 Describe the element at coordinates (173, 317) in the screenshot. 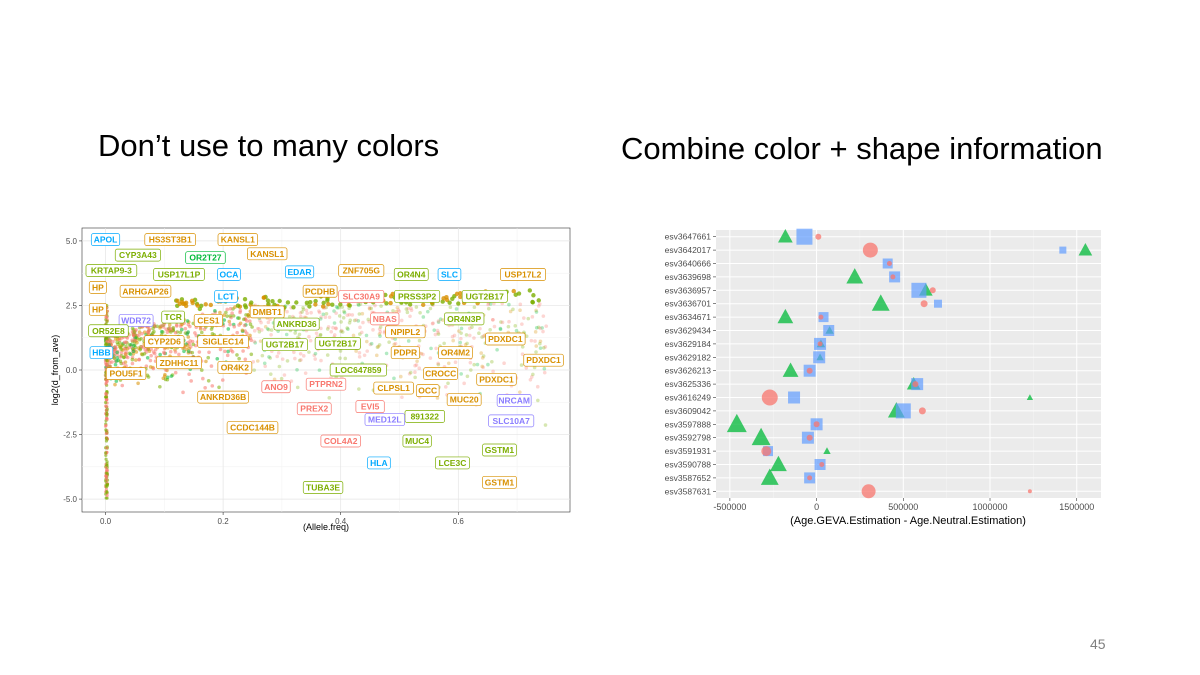

I see `gene-label: TCR` at that location.